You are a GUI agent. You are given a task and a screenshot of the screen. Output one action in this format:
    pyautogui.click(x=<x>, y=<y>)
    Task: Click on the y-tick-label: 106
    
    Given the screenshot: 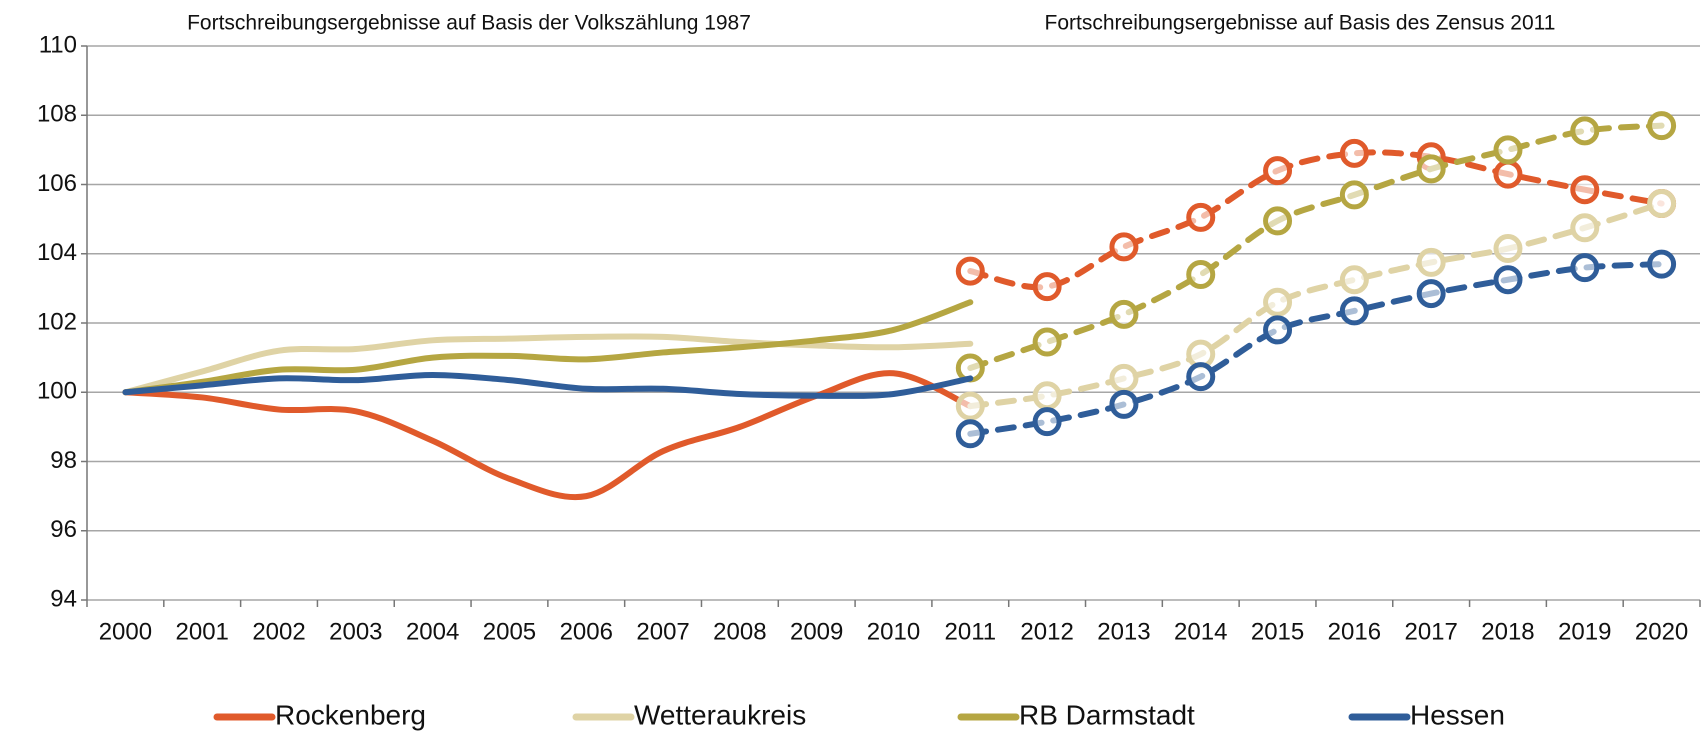 What is the action you would take?
    pyautogui.click(x=57, y=183)
    